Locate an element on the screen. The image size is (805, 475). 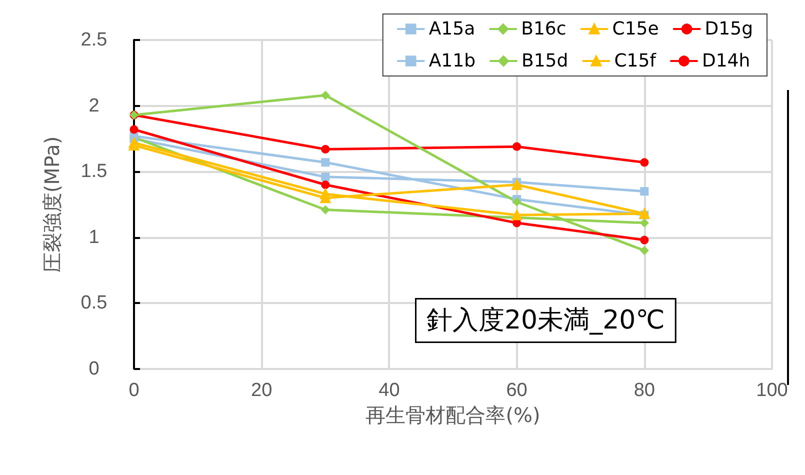
legend-label: A11b is located at coordinates (452, 61).